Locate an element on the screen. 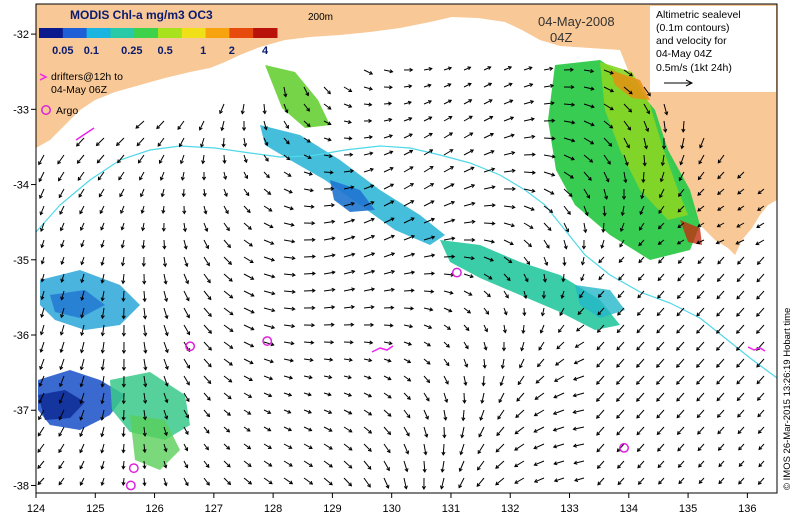 The height and width of the screenshot is (520, 800). credit-label: © IMOS 26-Mar-2015 13:26:19 Hobart time is located at coordinates (787, 399).